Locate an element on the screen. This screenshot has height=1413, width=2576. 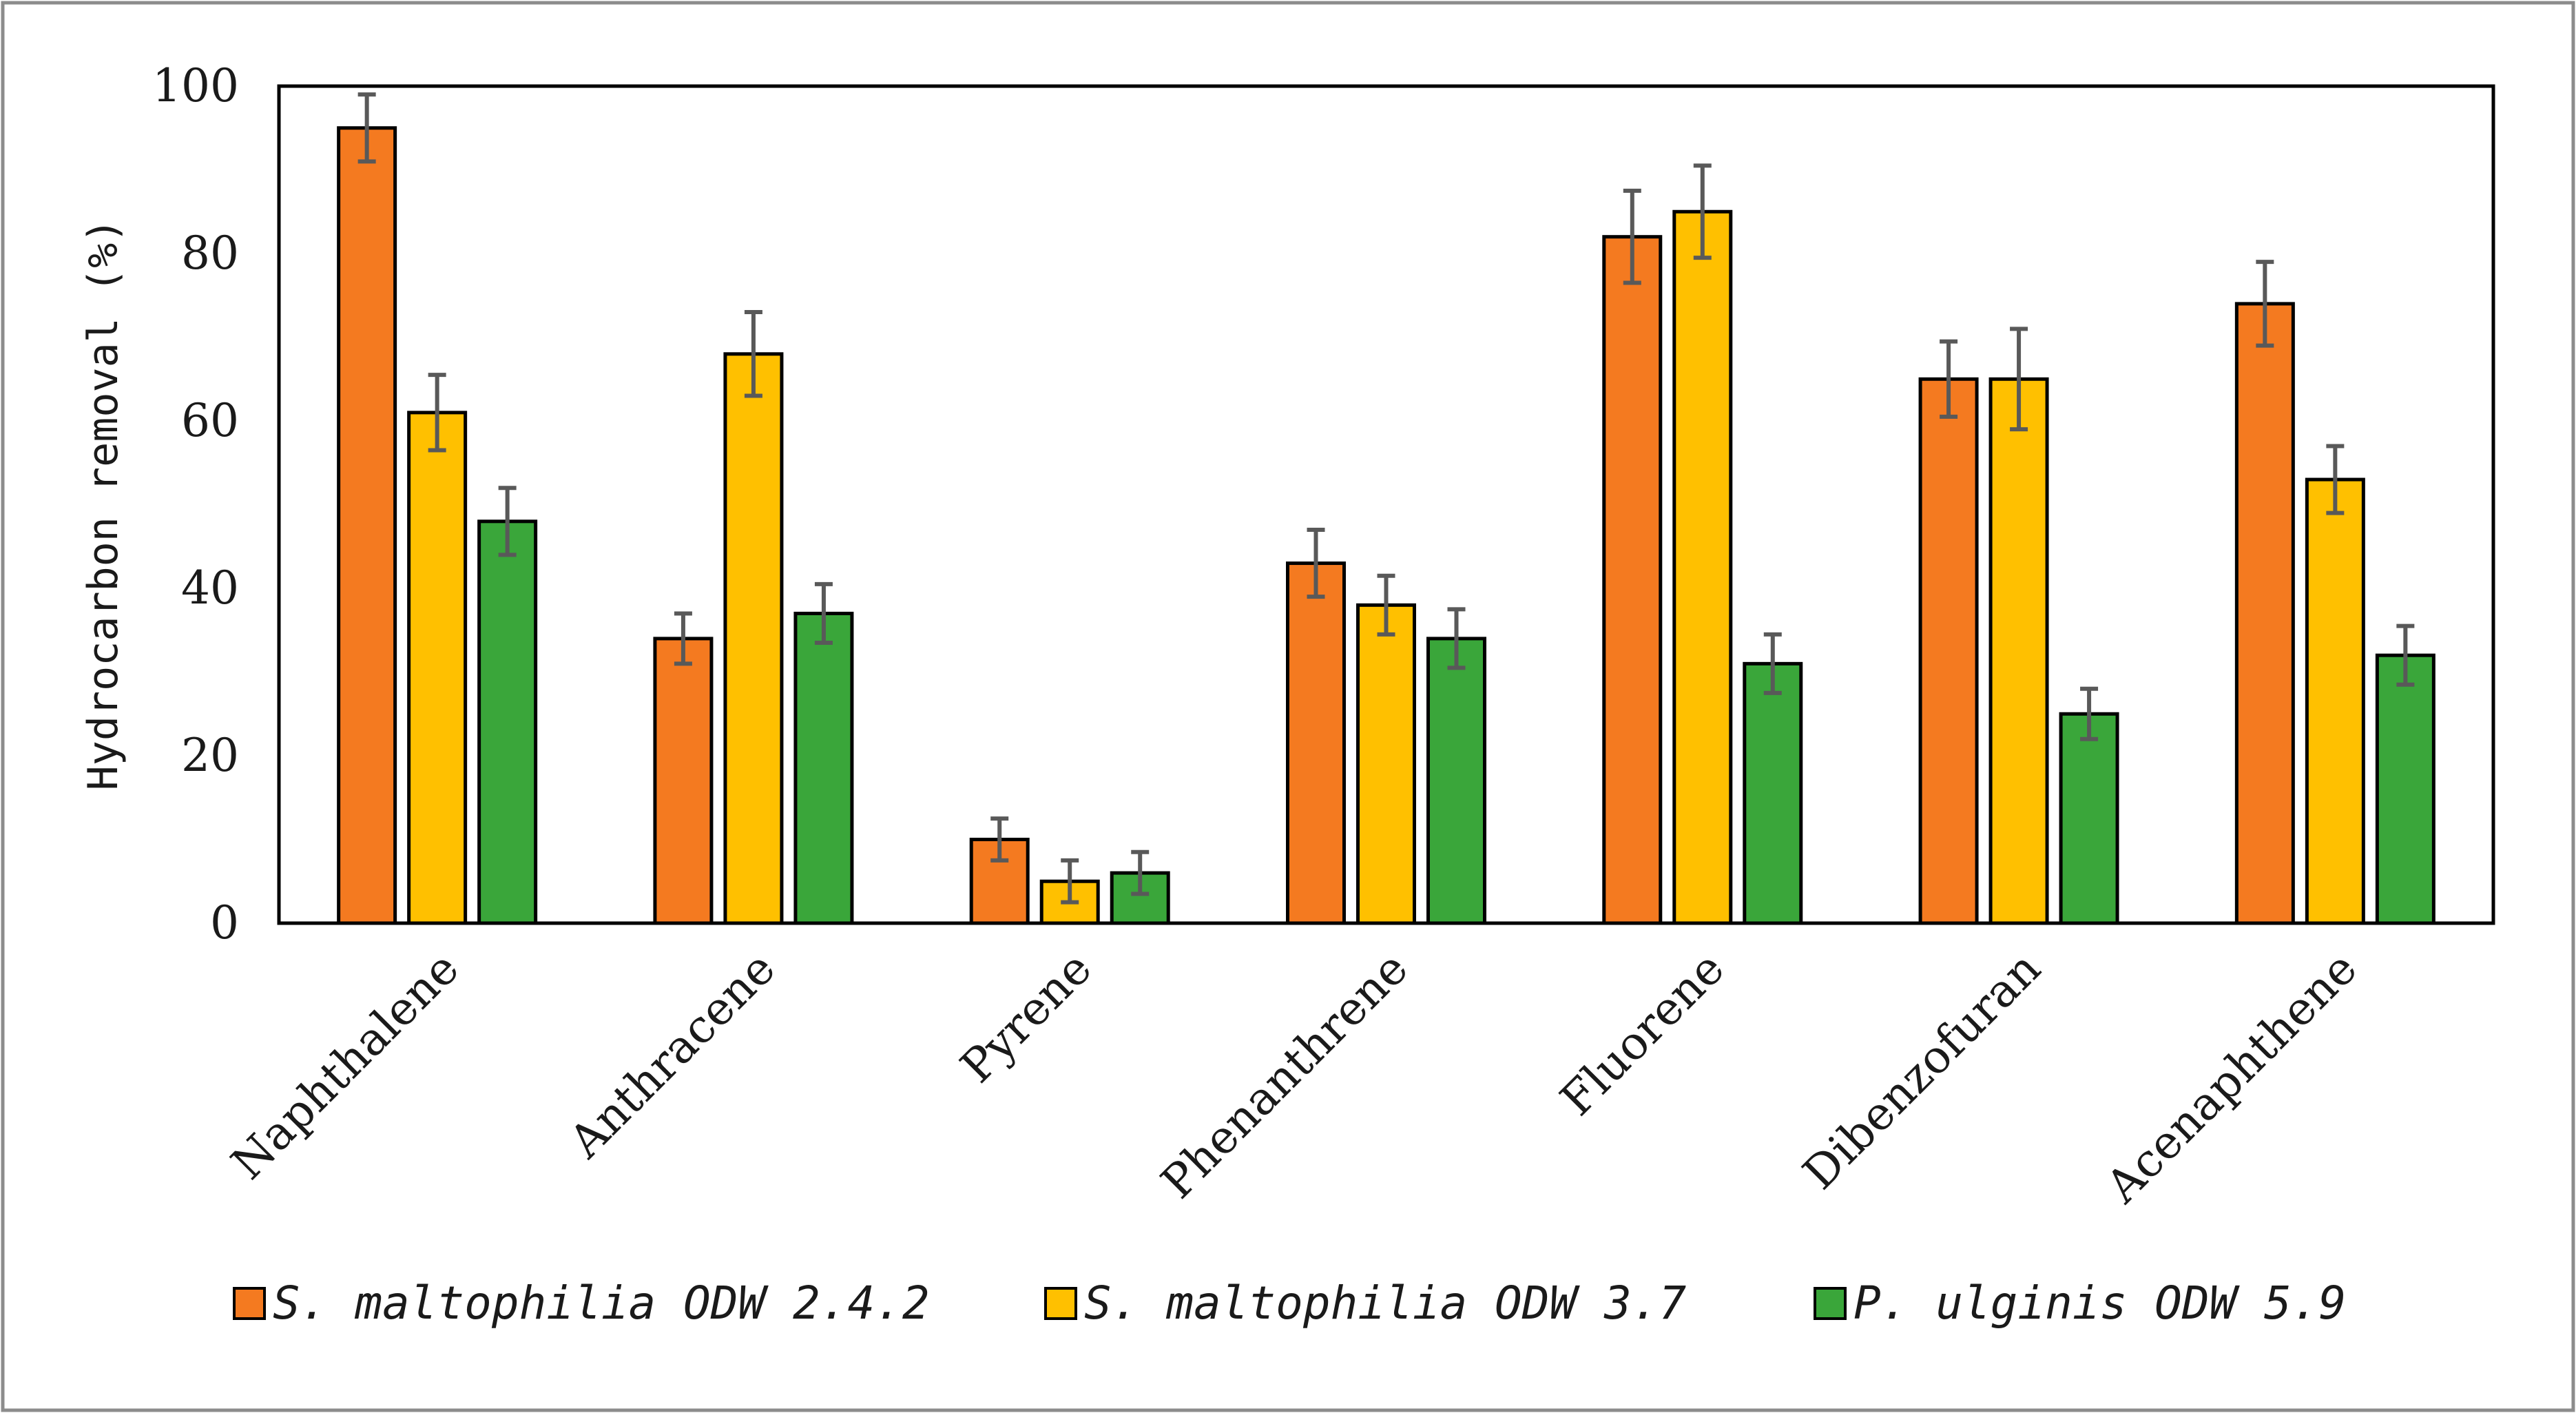
legend-label-series-1: S. maltophilia ODW 2.4.2 is located at coordinates (601, 1303).